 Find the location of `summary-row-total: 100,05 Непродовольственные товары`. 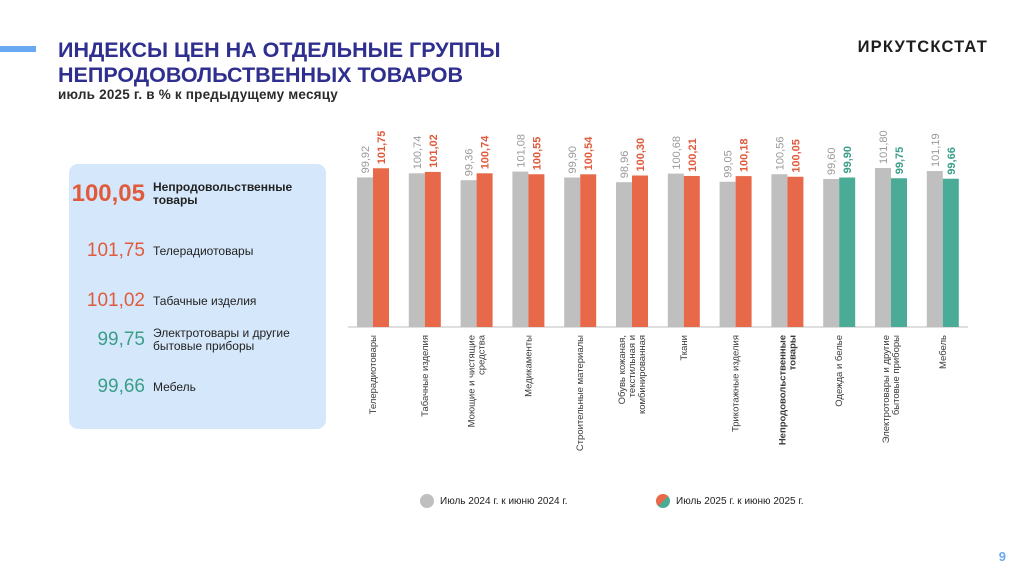

summary-row-total: 100,05 Непродовольственные товары is located at coordinates (197, 194).